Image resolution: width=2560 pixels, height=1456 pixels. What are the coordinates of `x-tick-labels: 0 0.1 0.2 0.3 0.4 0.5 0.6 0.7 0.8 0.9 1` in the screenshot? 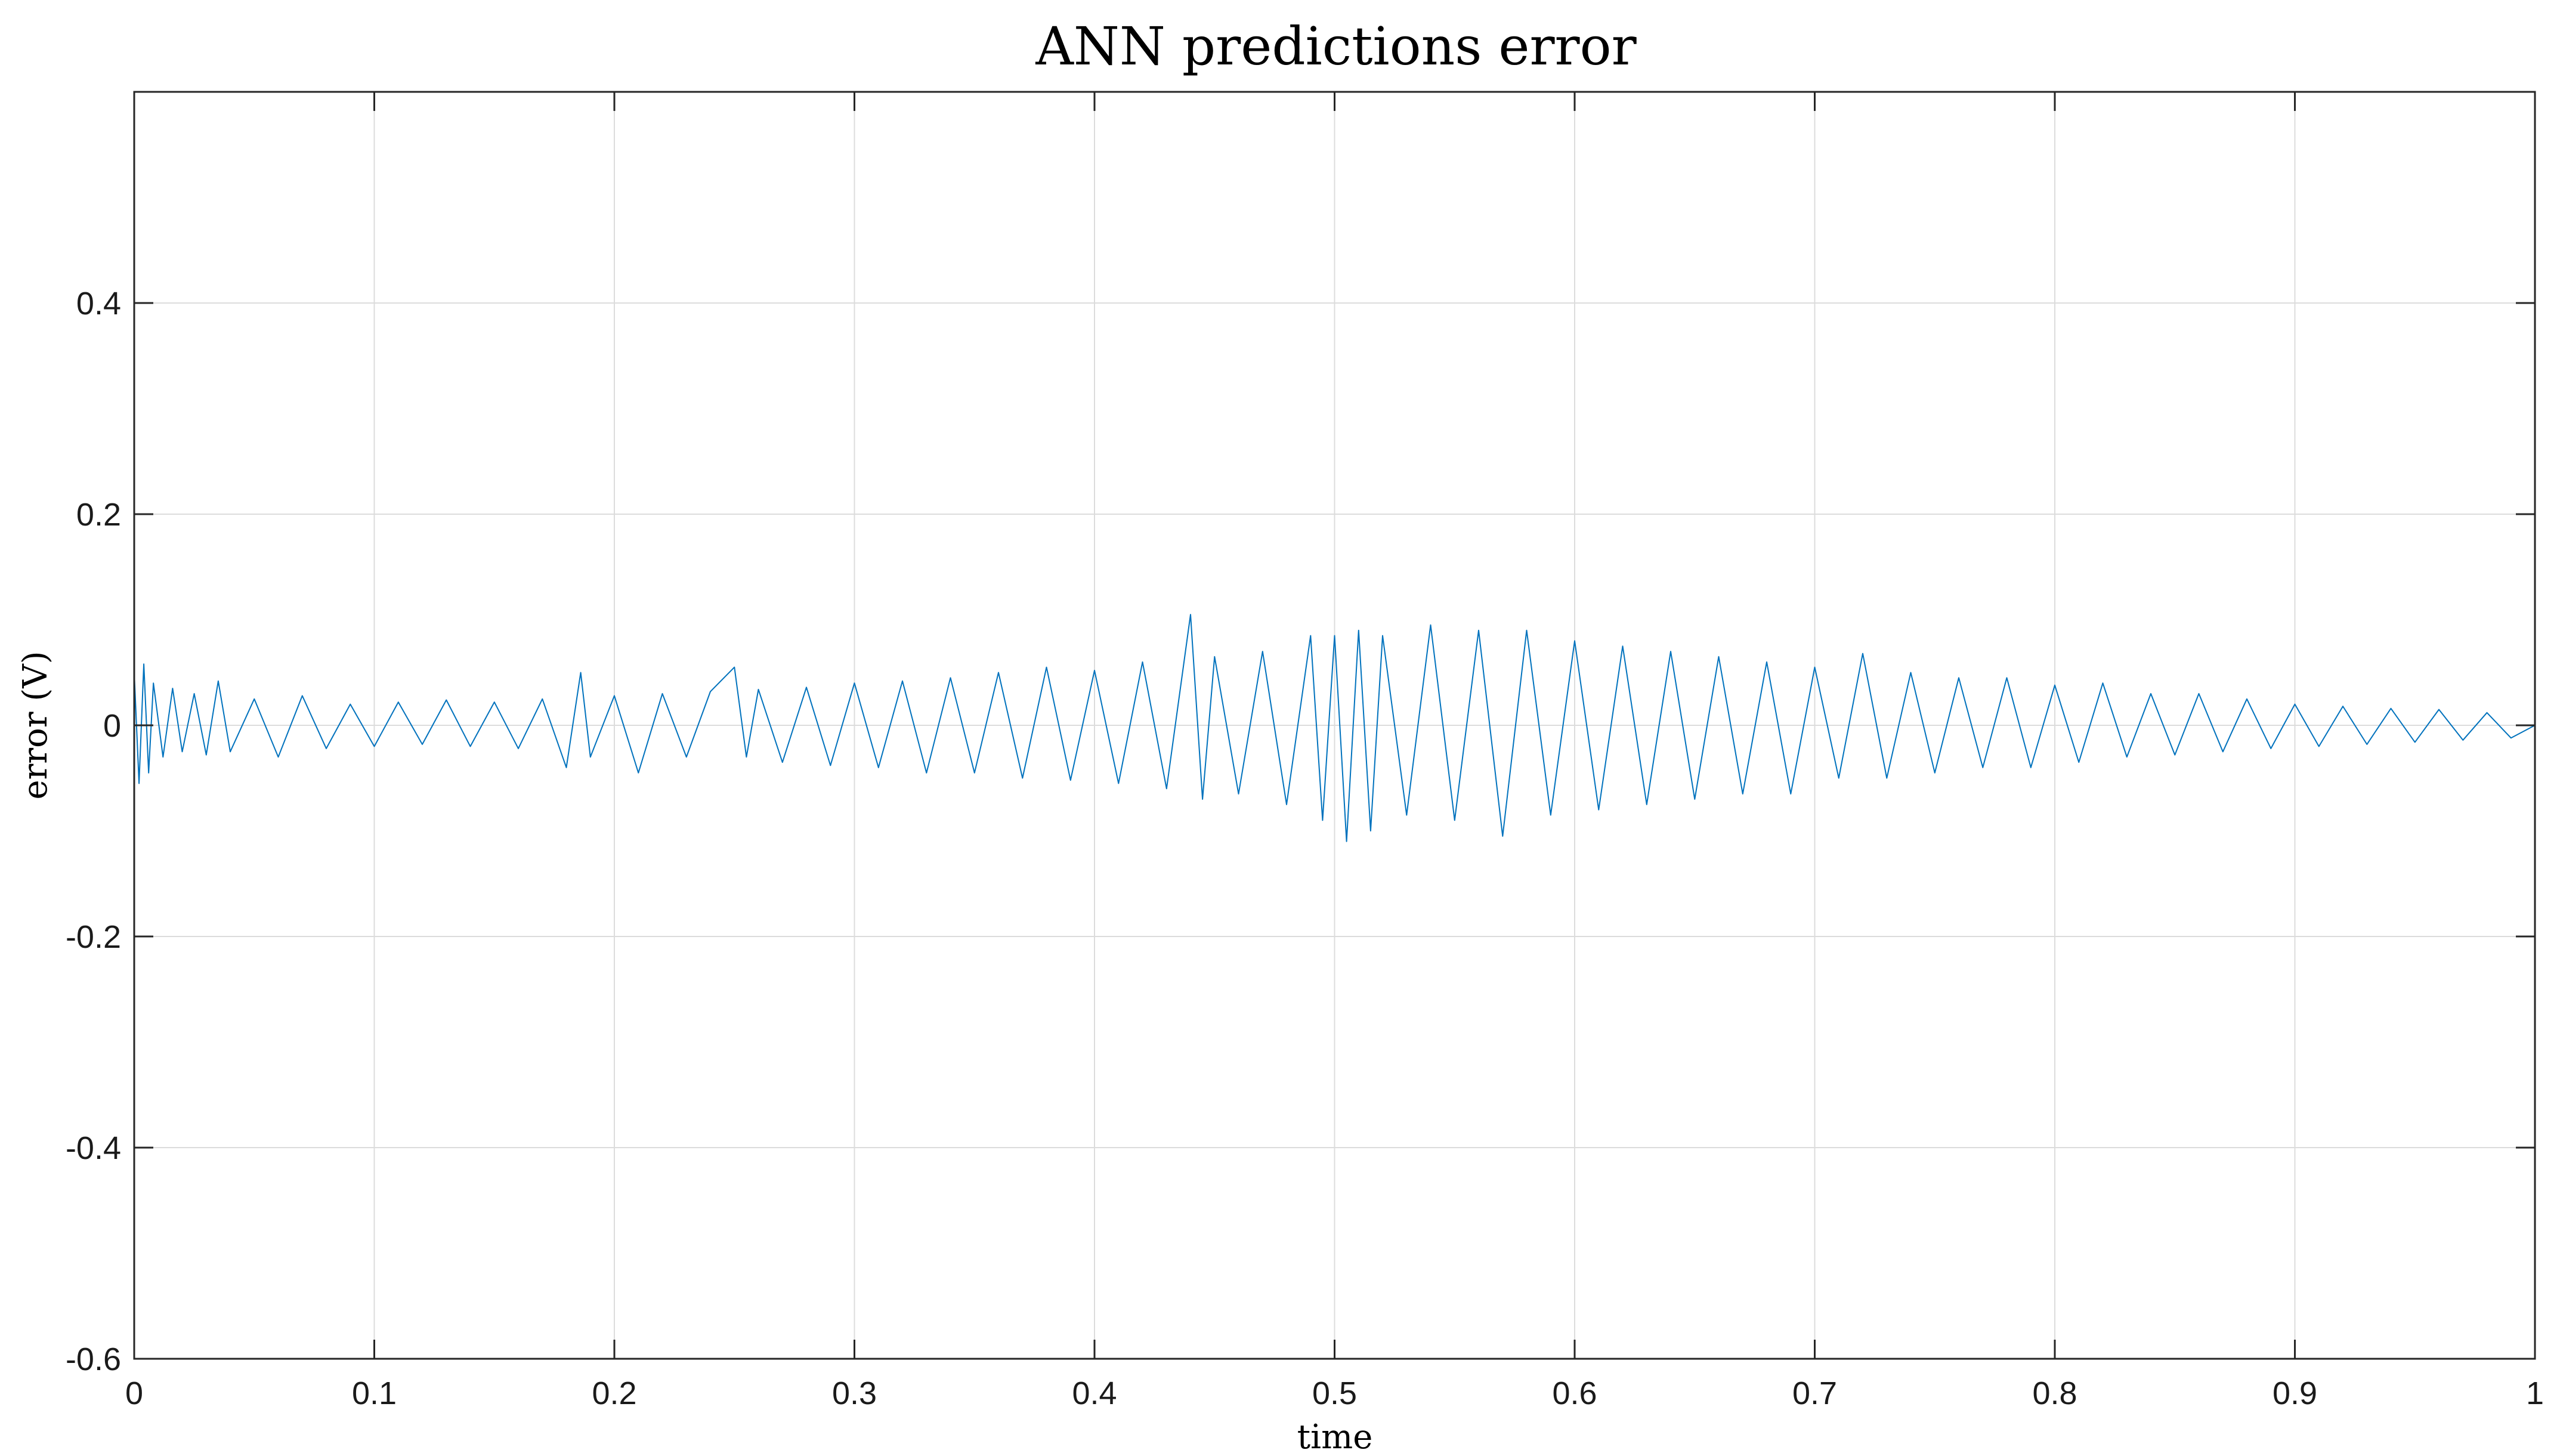 It's located at (1334, 1393).